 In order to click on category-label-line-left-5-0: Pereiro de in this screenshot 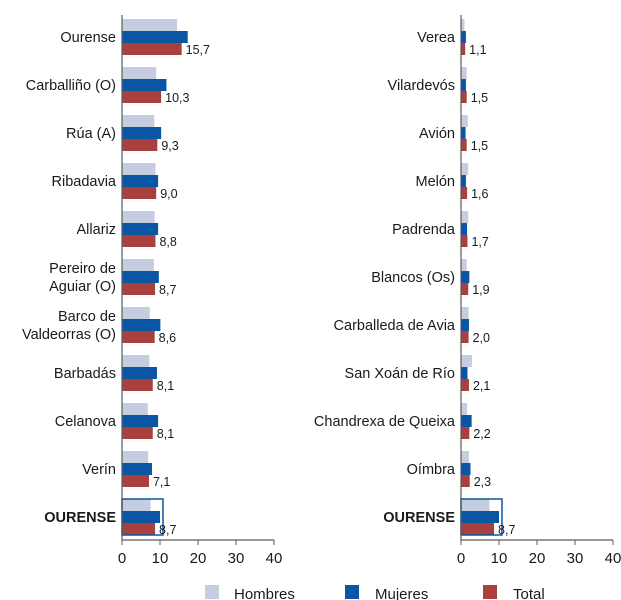, I will do `click(82, 269)`.